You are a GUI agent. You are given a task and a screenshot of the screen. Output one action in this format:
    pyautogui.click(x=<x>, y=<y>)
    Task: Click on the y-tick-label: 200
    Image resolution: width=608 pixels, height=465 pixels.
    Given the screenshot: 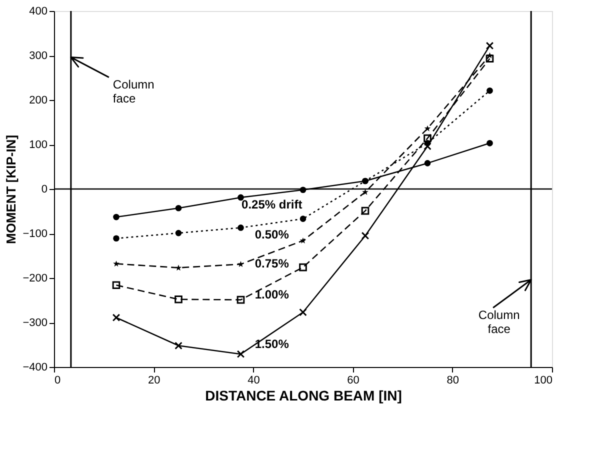 What is the action you would take?
    pyautogui.click(x=38, y=100)
    